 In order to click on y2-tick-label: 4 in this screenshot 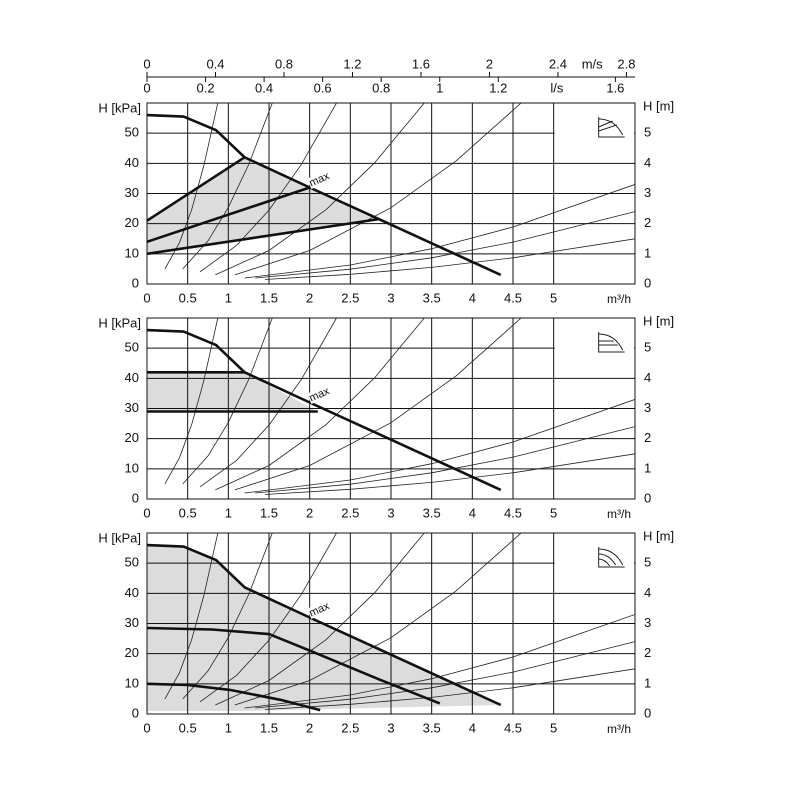, I will do `click(647, 592)`.